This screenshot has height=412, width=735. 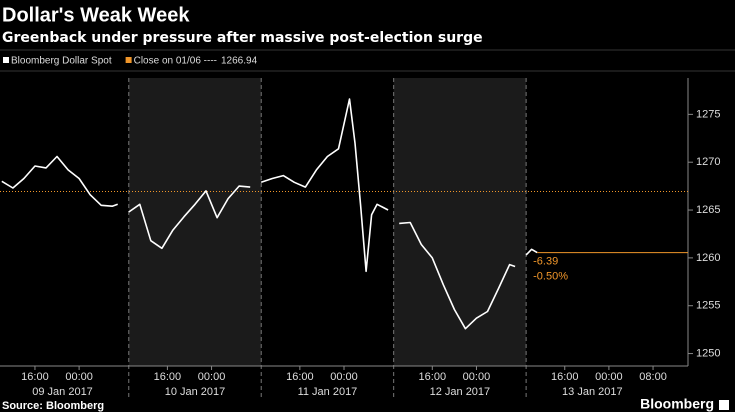 What do you see at coordinates (708, 114) in the screenshot?
I see `y-tick-label: 1275` at bounding box center [708, 114].